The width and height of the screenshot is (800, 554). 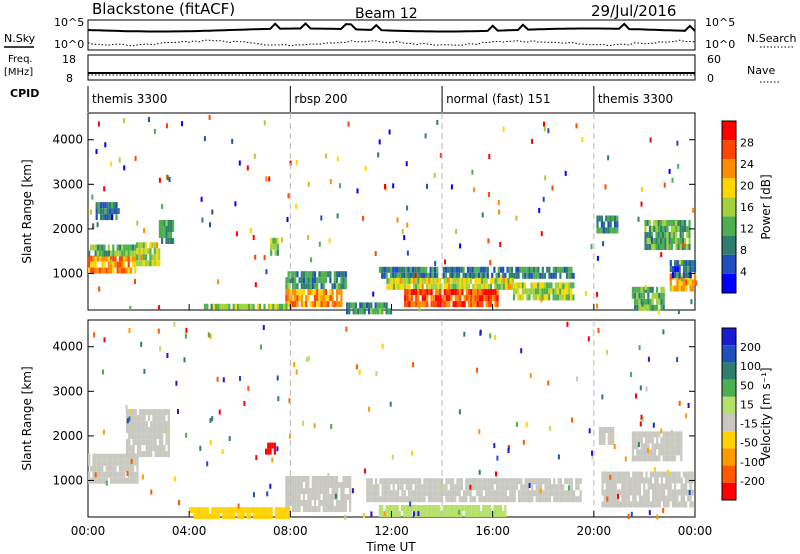 I want to click on cpid-segment-label: themis 3300, so click(x=635, y=99).